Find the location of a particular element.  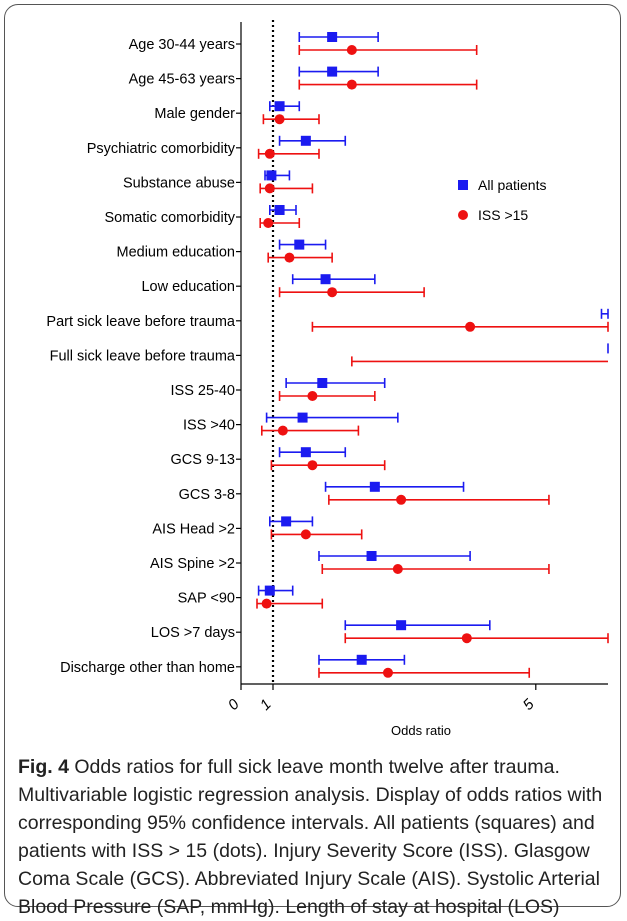

category-label: SAP <90 is located at coordinates (206, 599).